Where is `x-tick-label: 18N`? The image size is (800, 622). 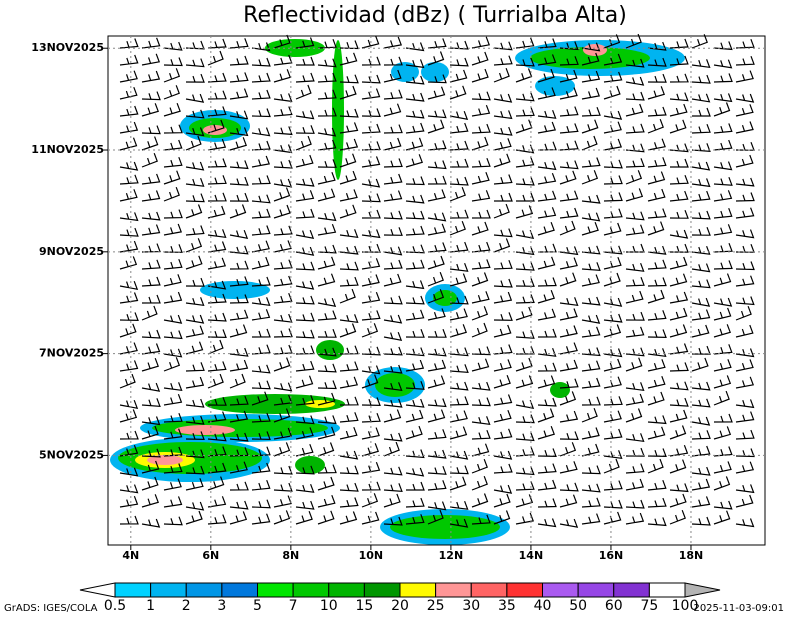 x-tick-label: 18N is located at coordinates (691, 555).